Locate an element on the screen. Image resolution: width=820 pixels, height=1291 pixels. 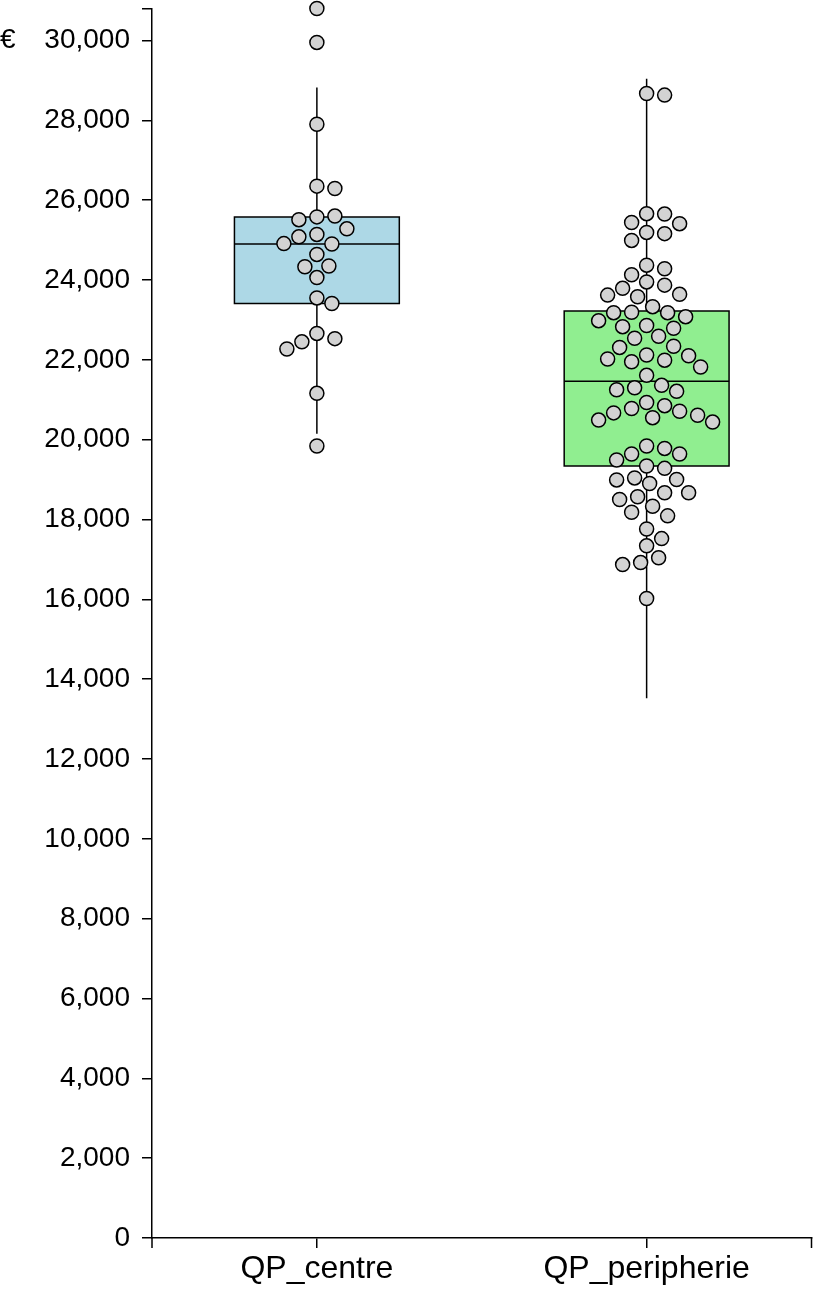
y-axis-title: € is located at coordinates (8, 39).